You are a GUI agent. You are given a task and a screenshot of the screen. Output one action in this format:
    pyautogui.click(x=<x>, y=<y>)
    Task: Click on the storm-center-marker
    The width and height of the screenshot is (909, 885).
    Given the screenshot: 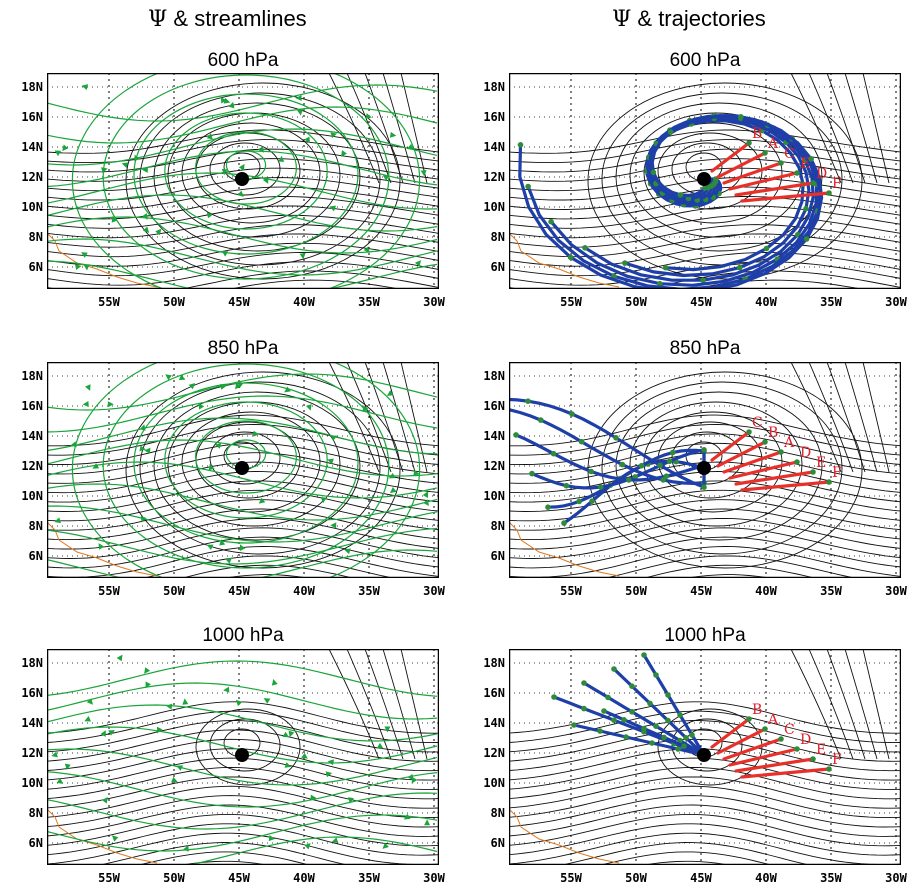 What is the action you would take?
    pyautogui.click(x=242, y=468)
    